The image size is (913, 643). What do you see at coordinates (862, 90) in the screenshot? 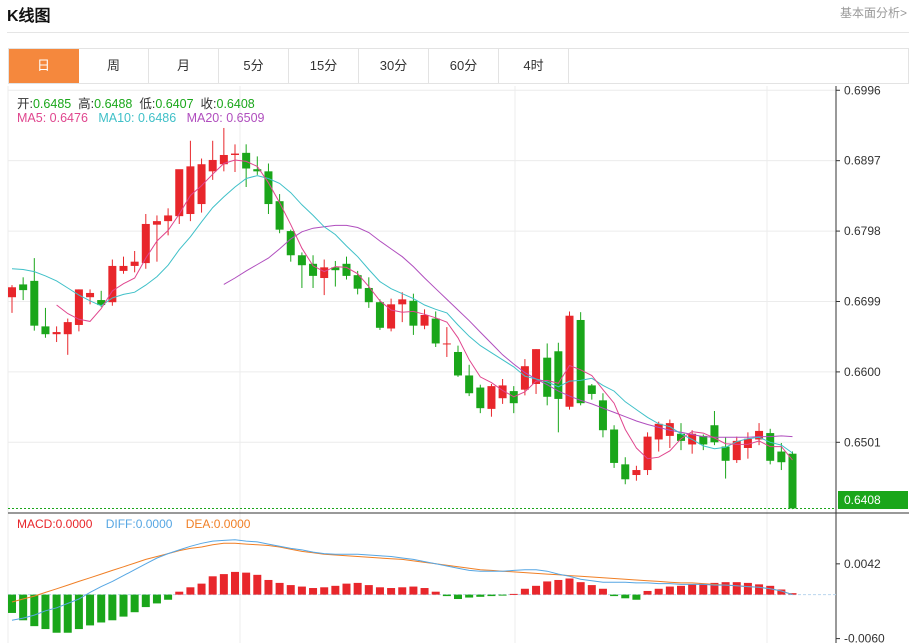
I see `y-tick-label-0: 0.6996` at bounding box center [862, 90].